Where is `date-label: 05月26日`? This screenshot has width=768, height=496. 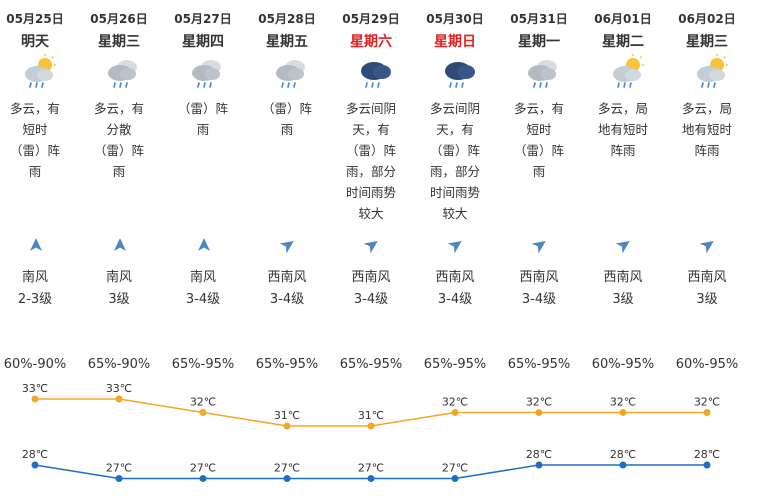
date-label: 05月26日 is located at coordinates (119, 19).